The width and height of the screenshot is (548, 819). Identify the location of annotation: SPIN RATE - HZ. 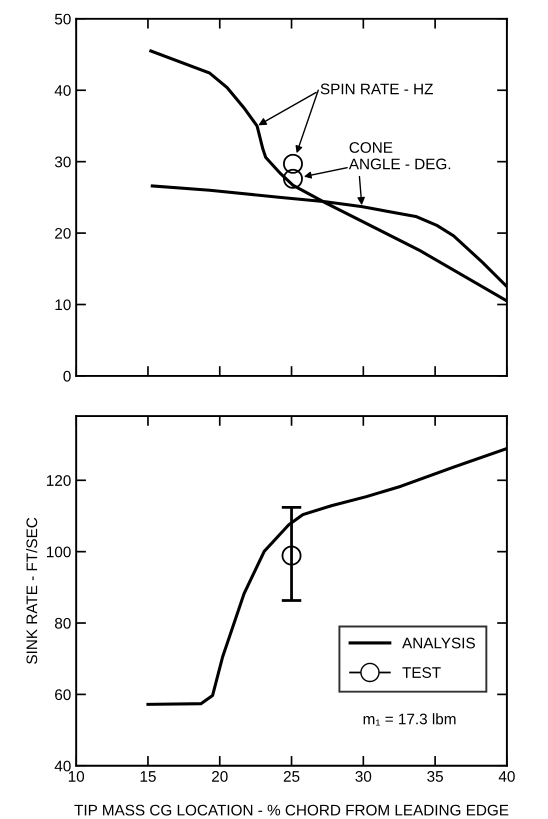
(376, 89).